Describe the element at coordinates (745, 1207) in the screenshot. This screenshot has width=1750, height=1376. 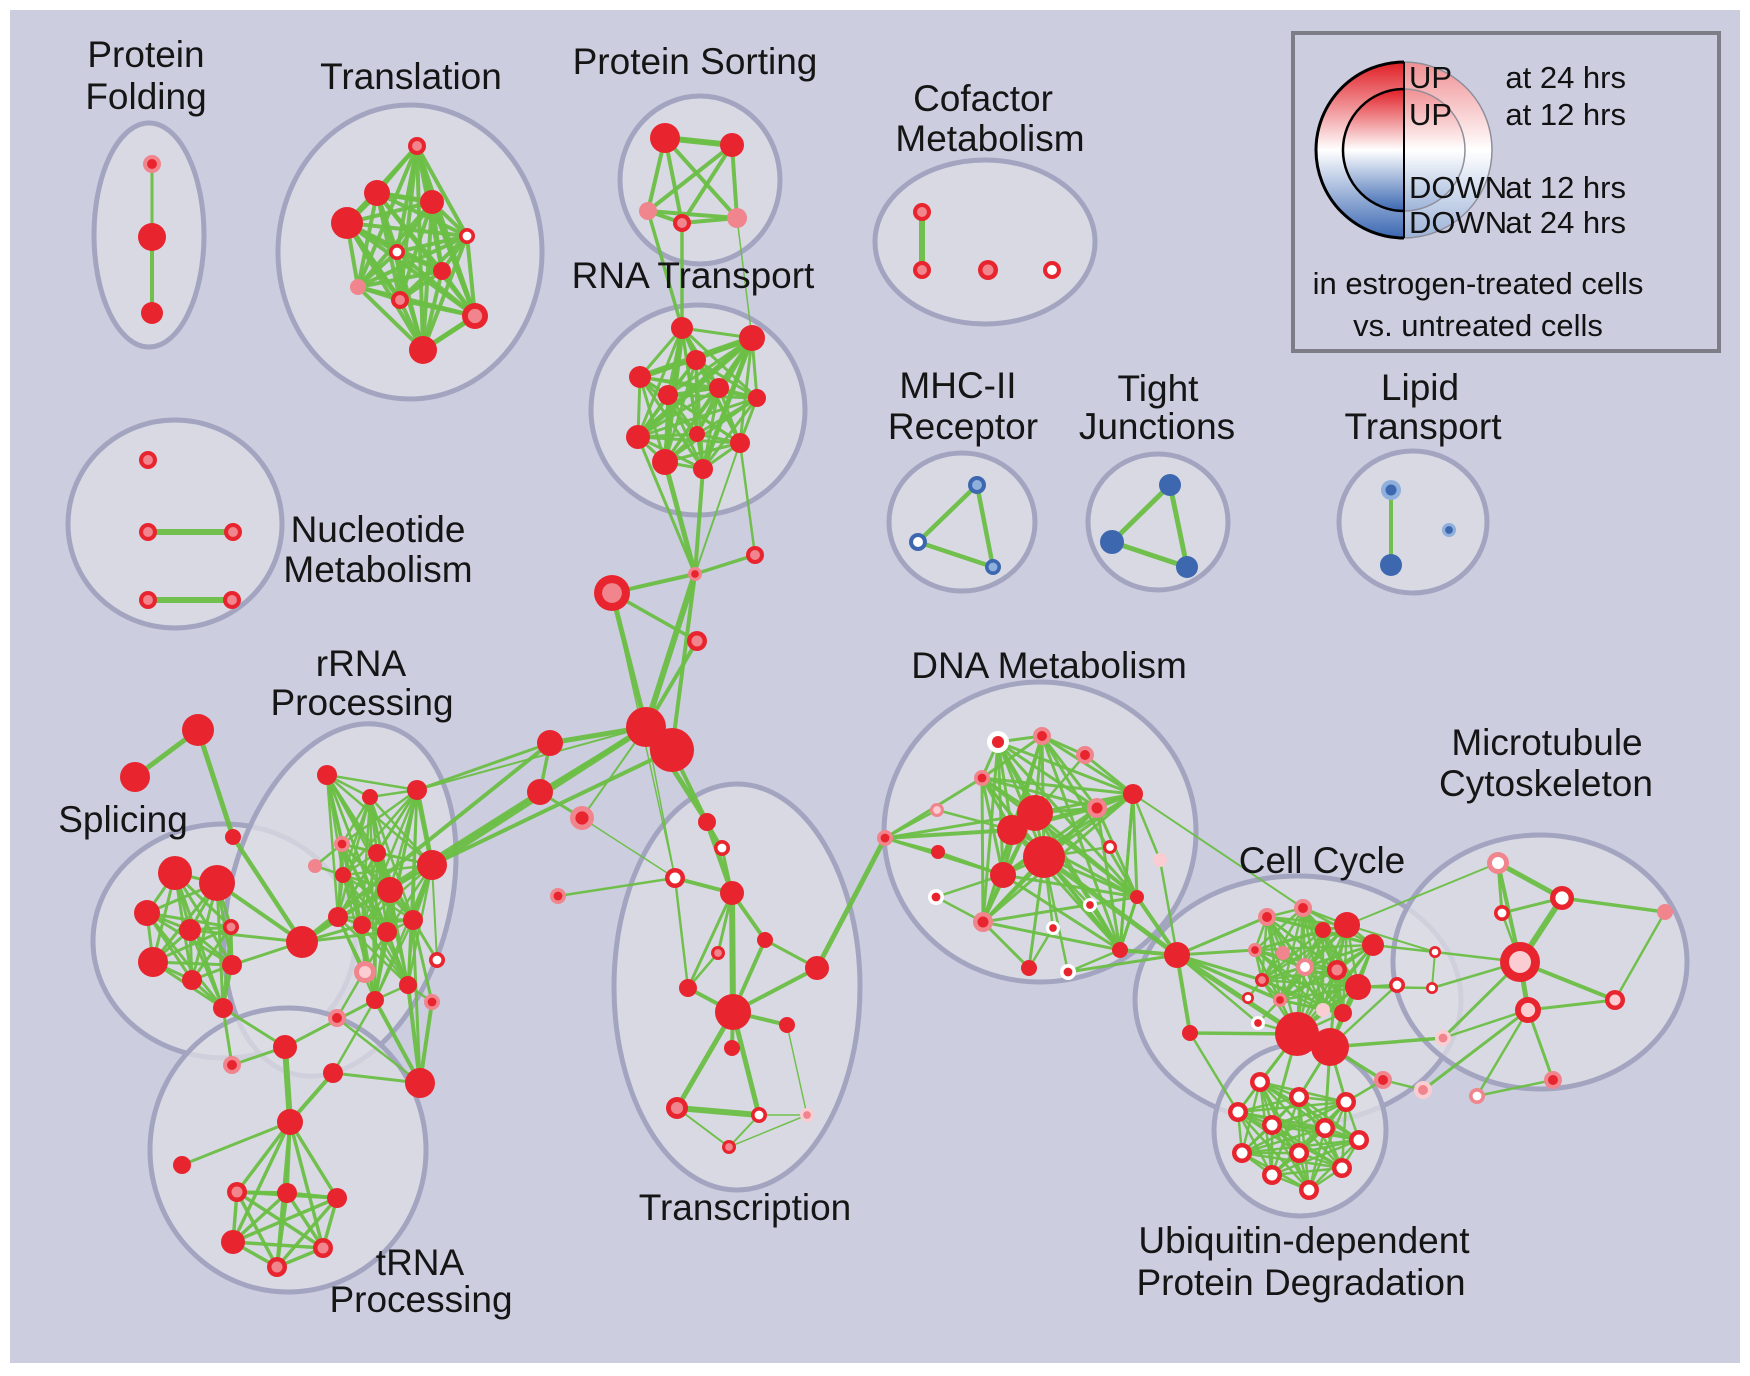
I see `cluster-label-transcription: Transcription` at that location.